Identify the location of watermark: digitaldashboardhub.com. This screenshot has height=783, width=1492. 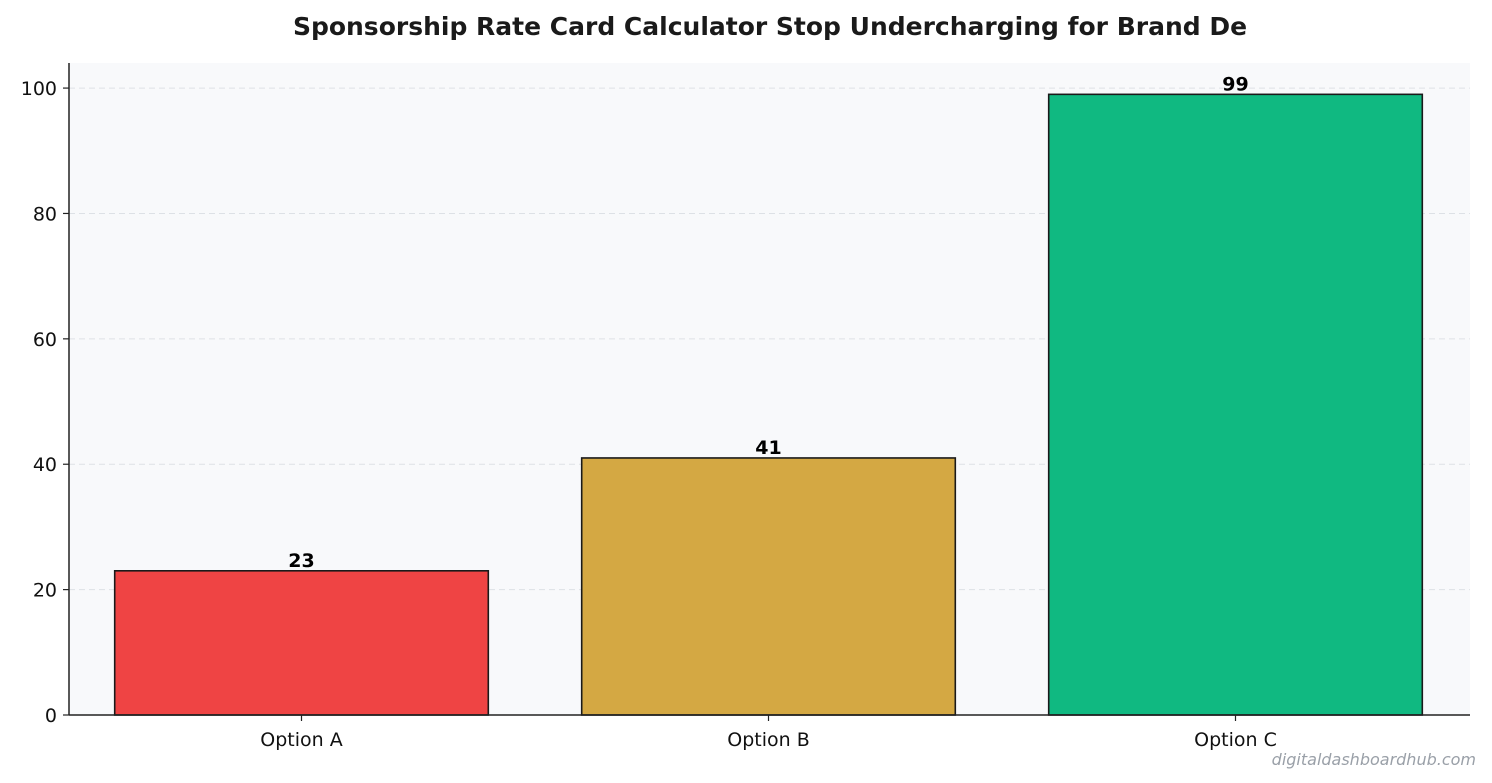
(1374, 759).